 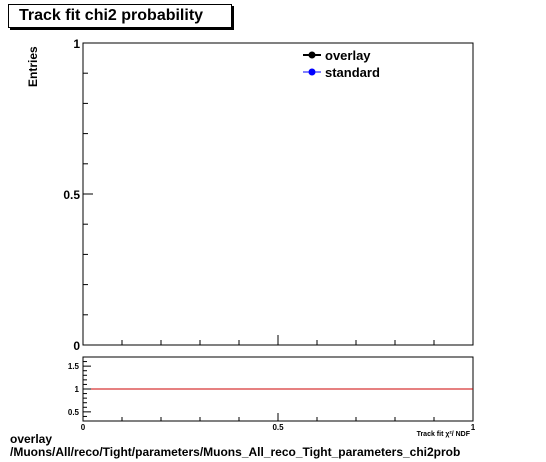 I want to click on y-axis-label: Entries, so click(x=33, y=66).